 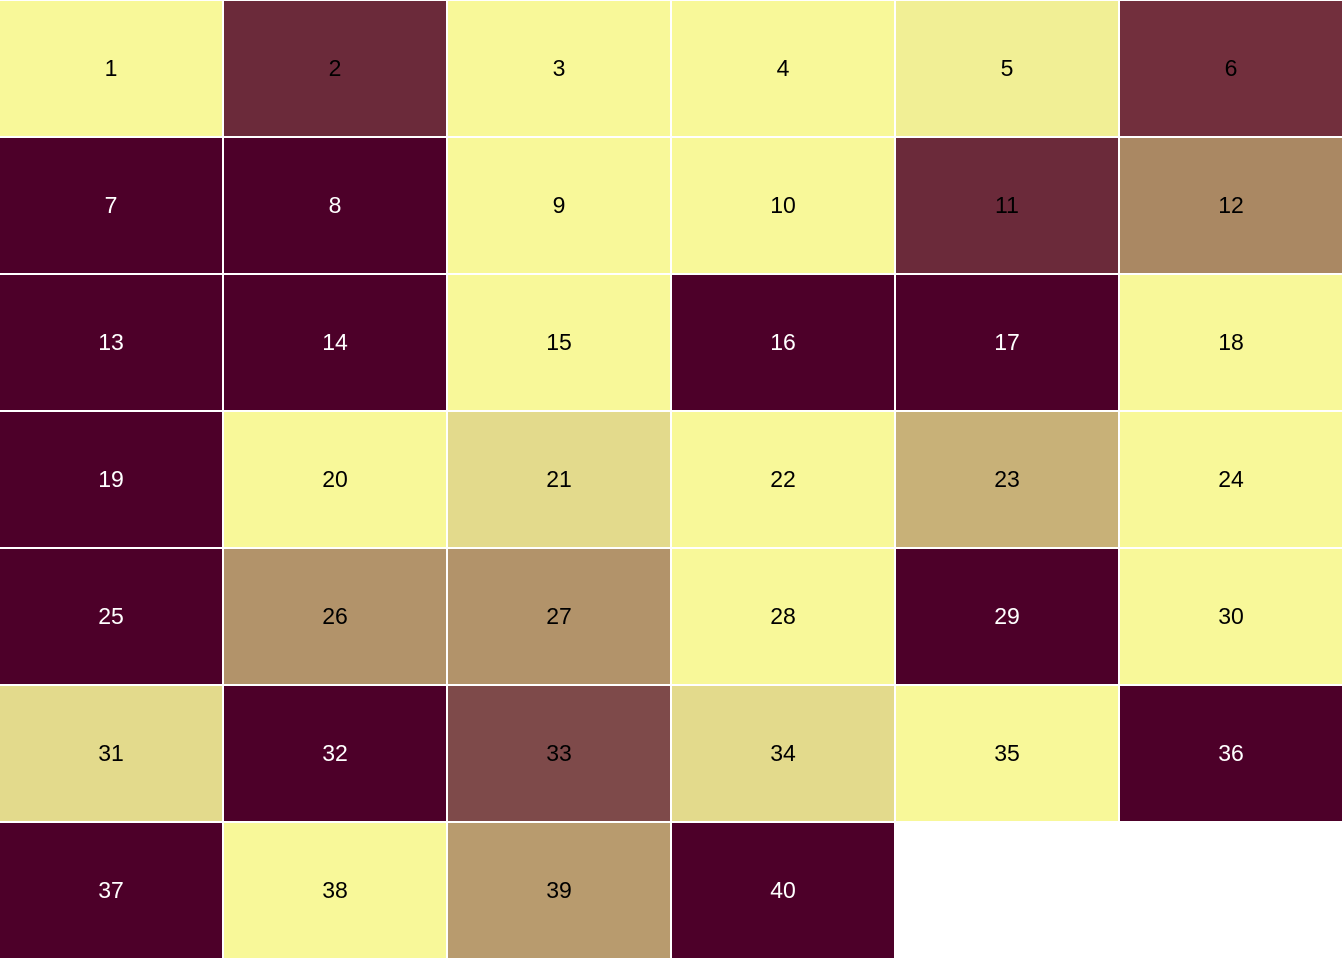 What do you see at coordinates (111, 479) in the screenshot?
I see `tile-19: 19` at bounding box center [111, 479].